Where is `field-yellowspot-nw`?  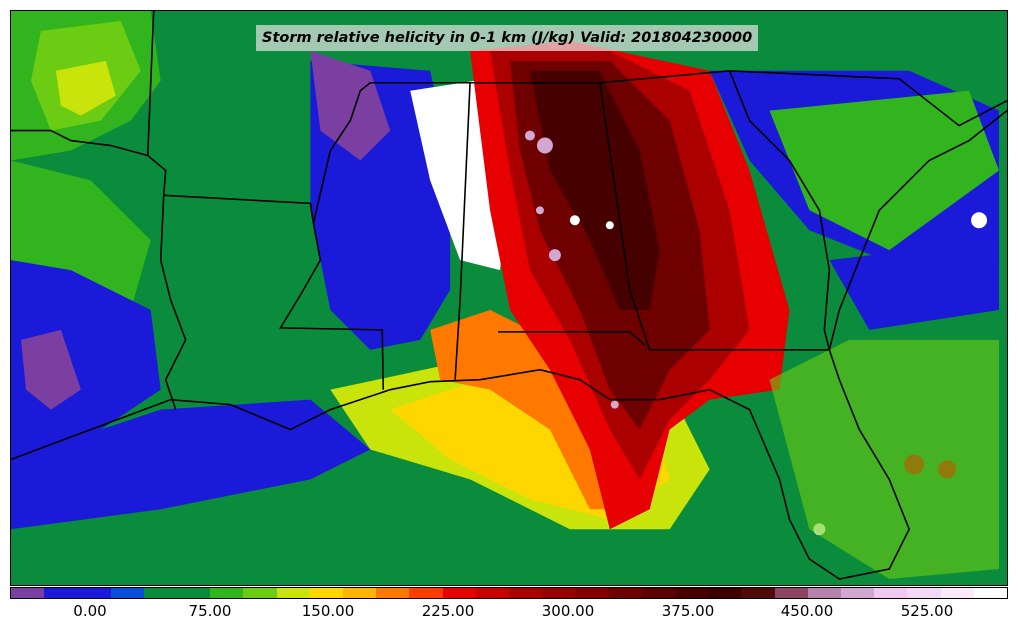 field-yellowspot-nw is located at coordinates (85, 88).